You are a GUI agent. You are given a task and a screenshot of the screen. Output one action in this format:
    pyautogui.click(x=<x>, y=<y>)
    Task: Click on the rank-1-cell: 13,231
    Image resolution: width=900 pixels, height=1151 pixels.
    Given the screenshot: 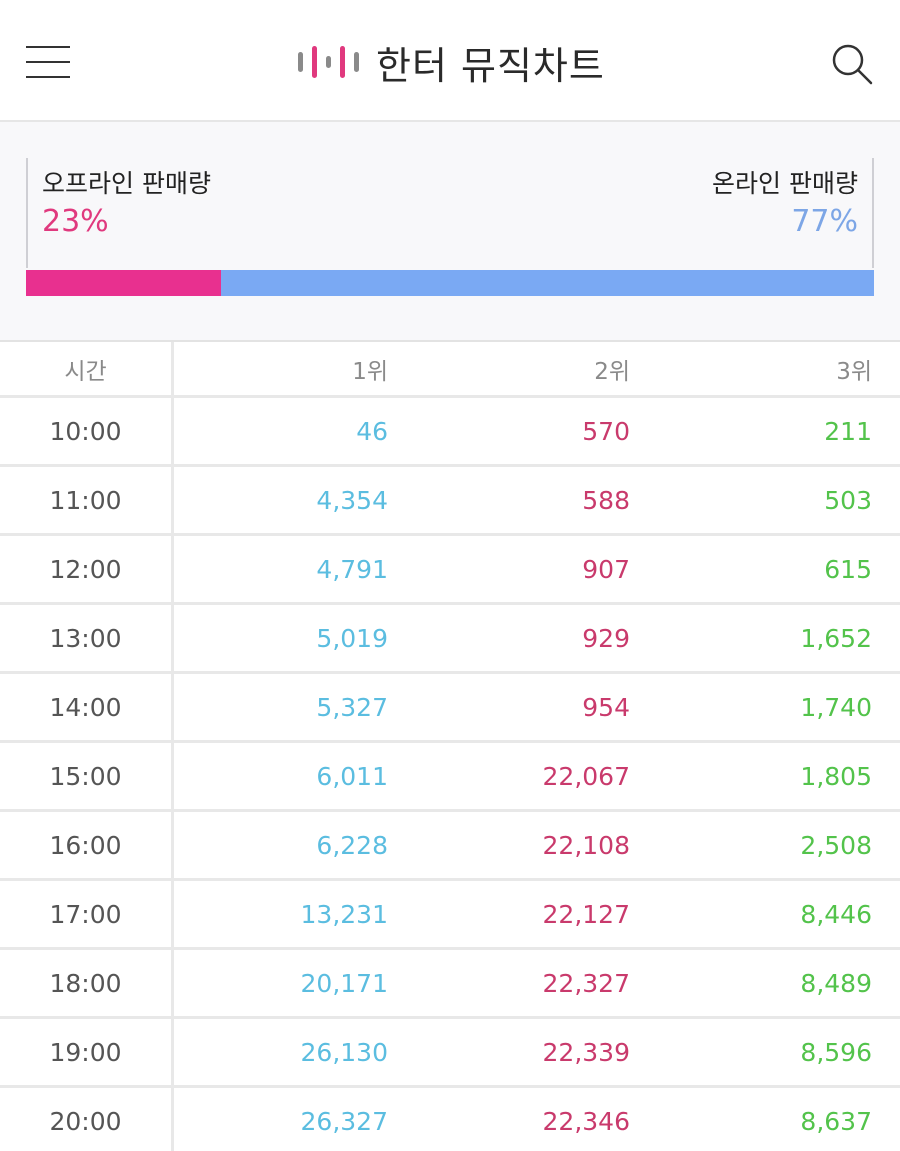 What is the action you would take?
    pyautogui.click(x=344, y=914)
    